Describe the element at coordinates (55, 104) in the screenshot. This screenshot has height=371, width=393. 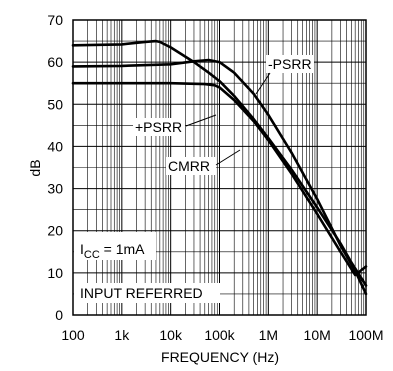
I see `y-tick-label: 50` at that location.